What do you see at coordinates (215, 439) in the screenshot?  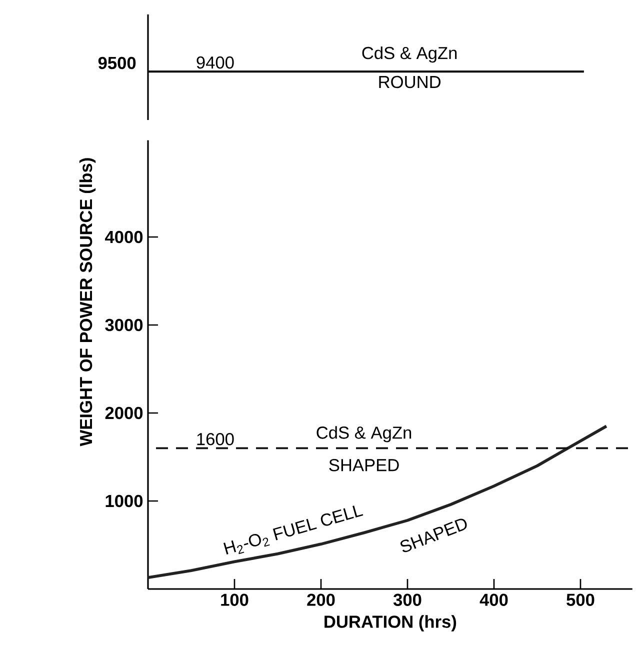 I see `ref-line-label: 1600` at bounding box center [215, 439].